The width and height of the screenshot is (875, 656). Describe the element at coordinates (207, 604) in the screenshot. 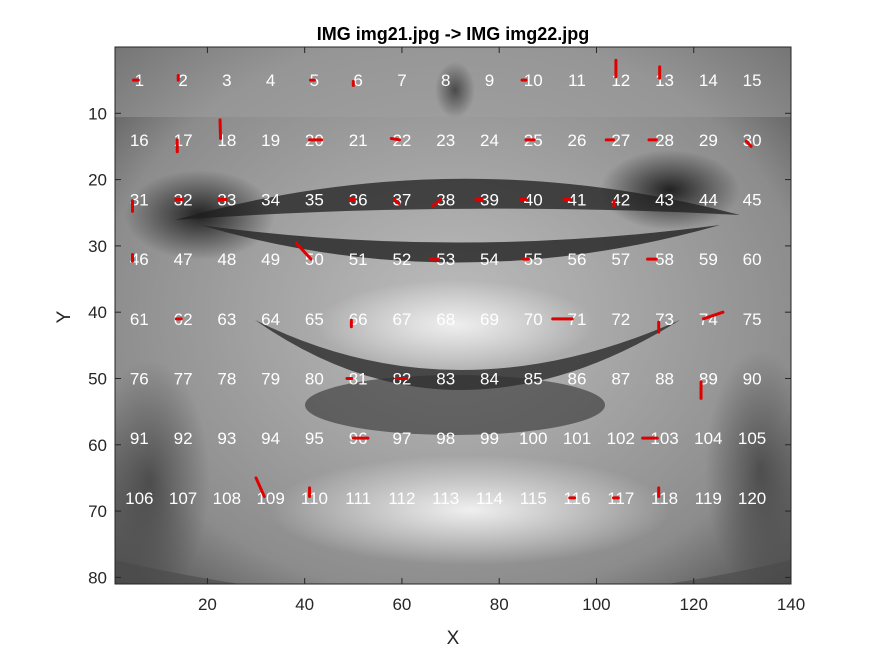

I see `x-tick-label: 20` at that location.